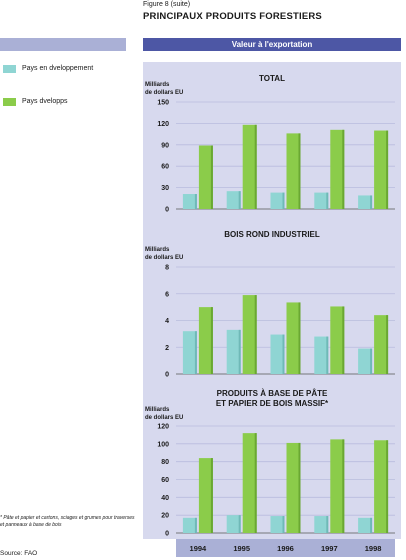  I want to click on export-value-header: Valeur à l'exportation, so click(272, 44).